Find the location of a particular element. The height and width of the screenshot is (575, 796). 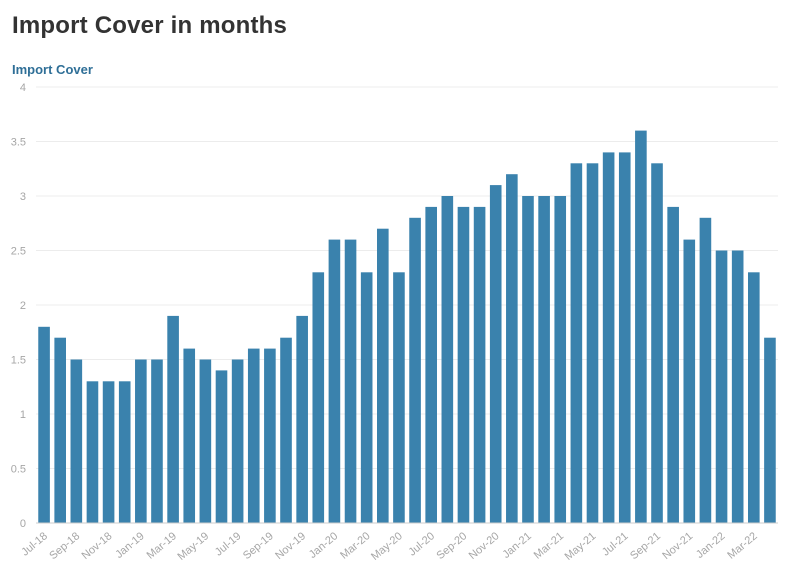

x-tick-label: Jan-19 is located at coordinates (129, 545).